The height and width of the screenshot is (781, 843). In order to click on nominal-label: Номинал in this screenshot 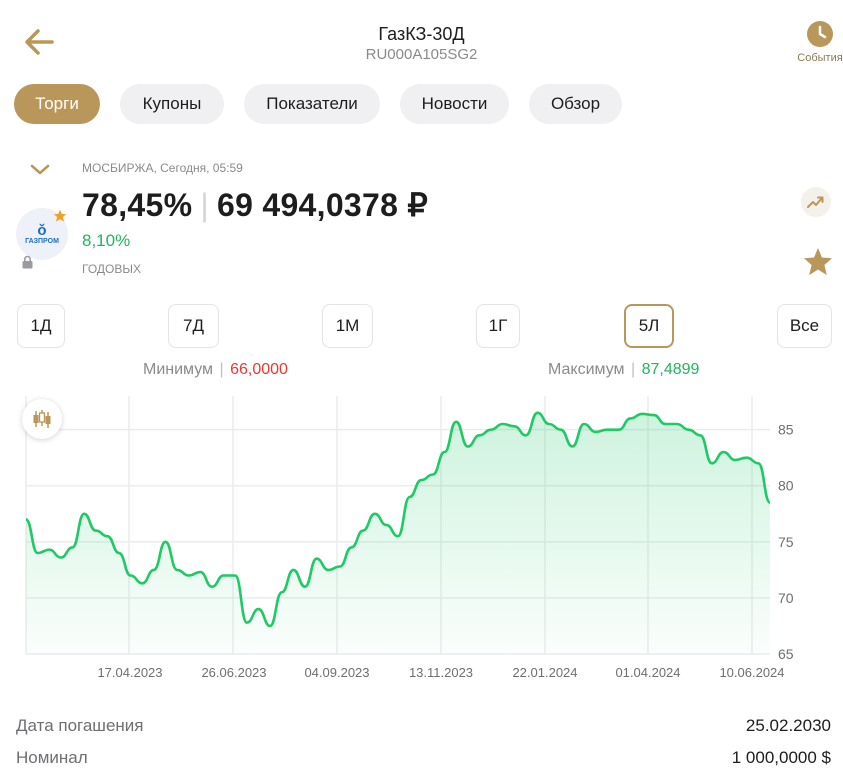, I will do `click(52, 757)`.